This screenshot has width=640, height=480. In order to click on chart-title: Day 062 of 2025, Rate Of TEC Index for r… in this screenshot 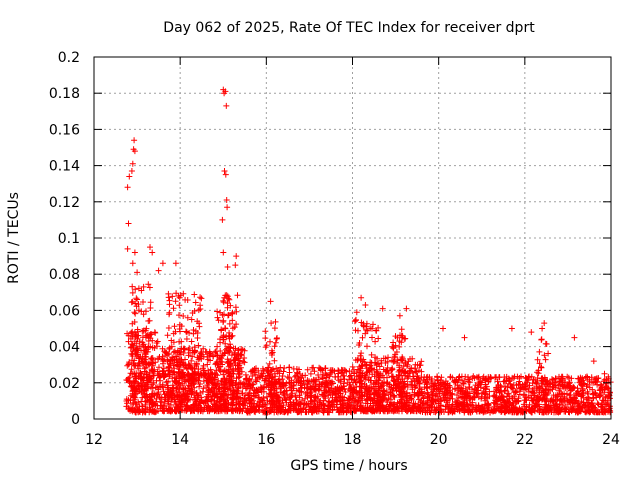, I will do `click(349, 28)`.